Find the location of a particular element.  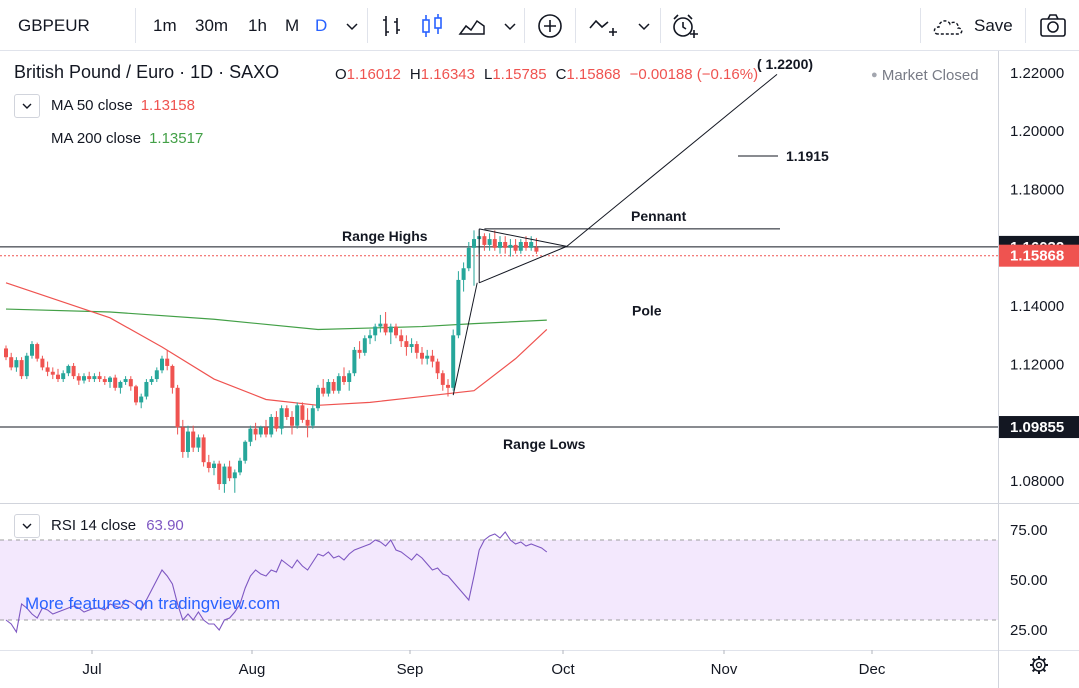

interval-1m-button: 1m is located at coordinates (165, 25).